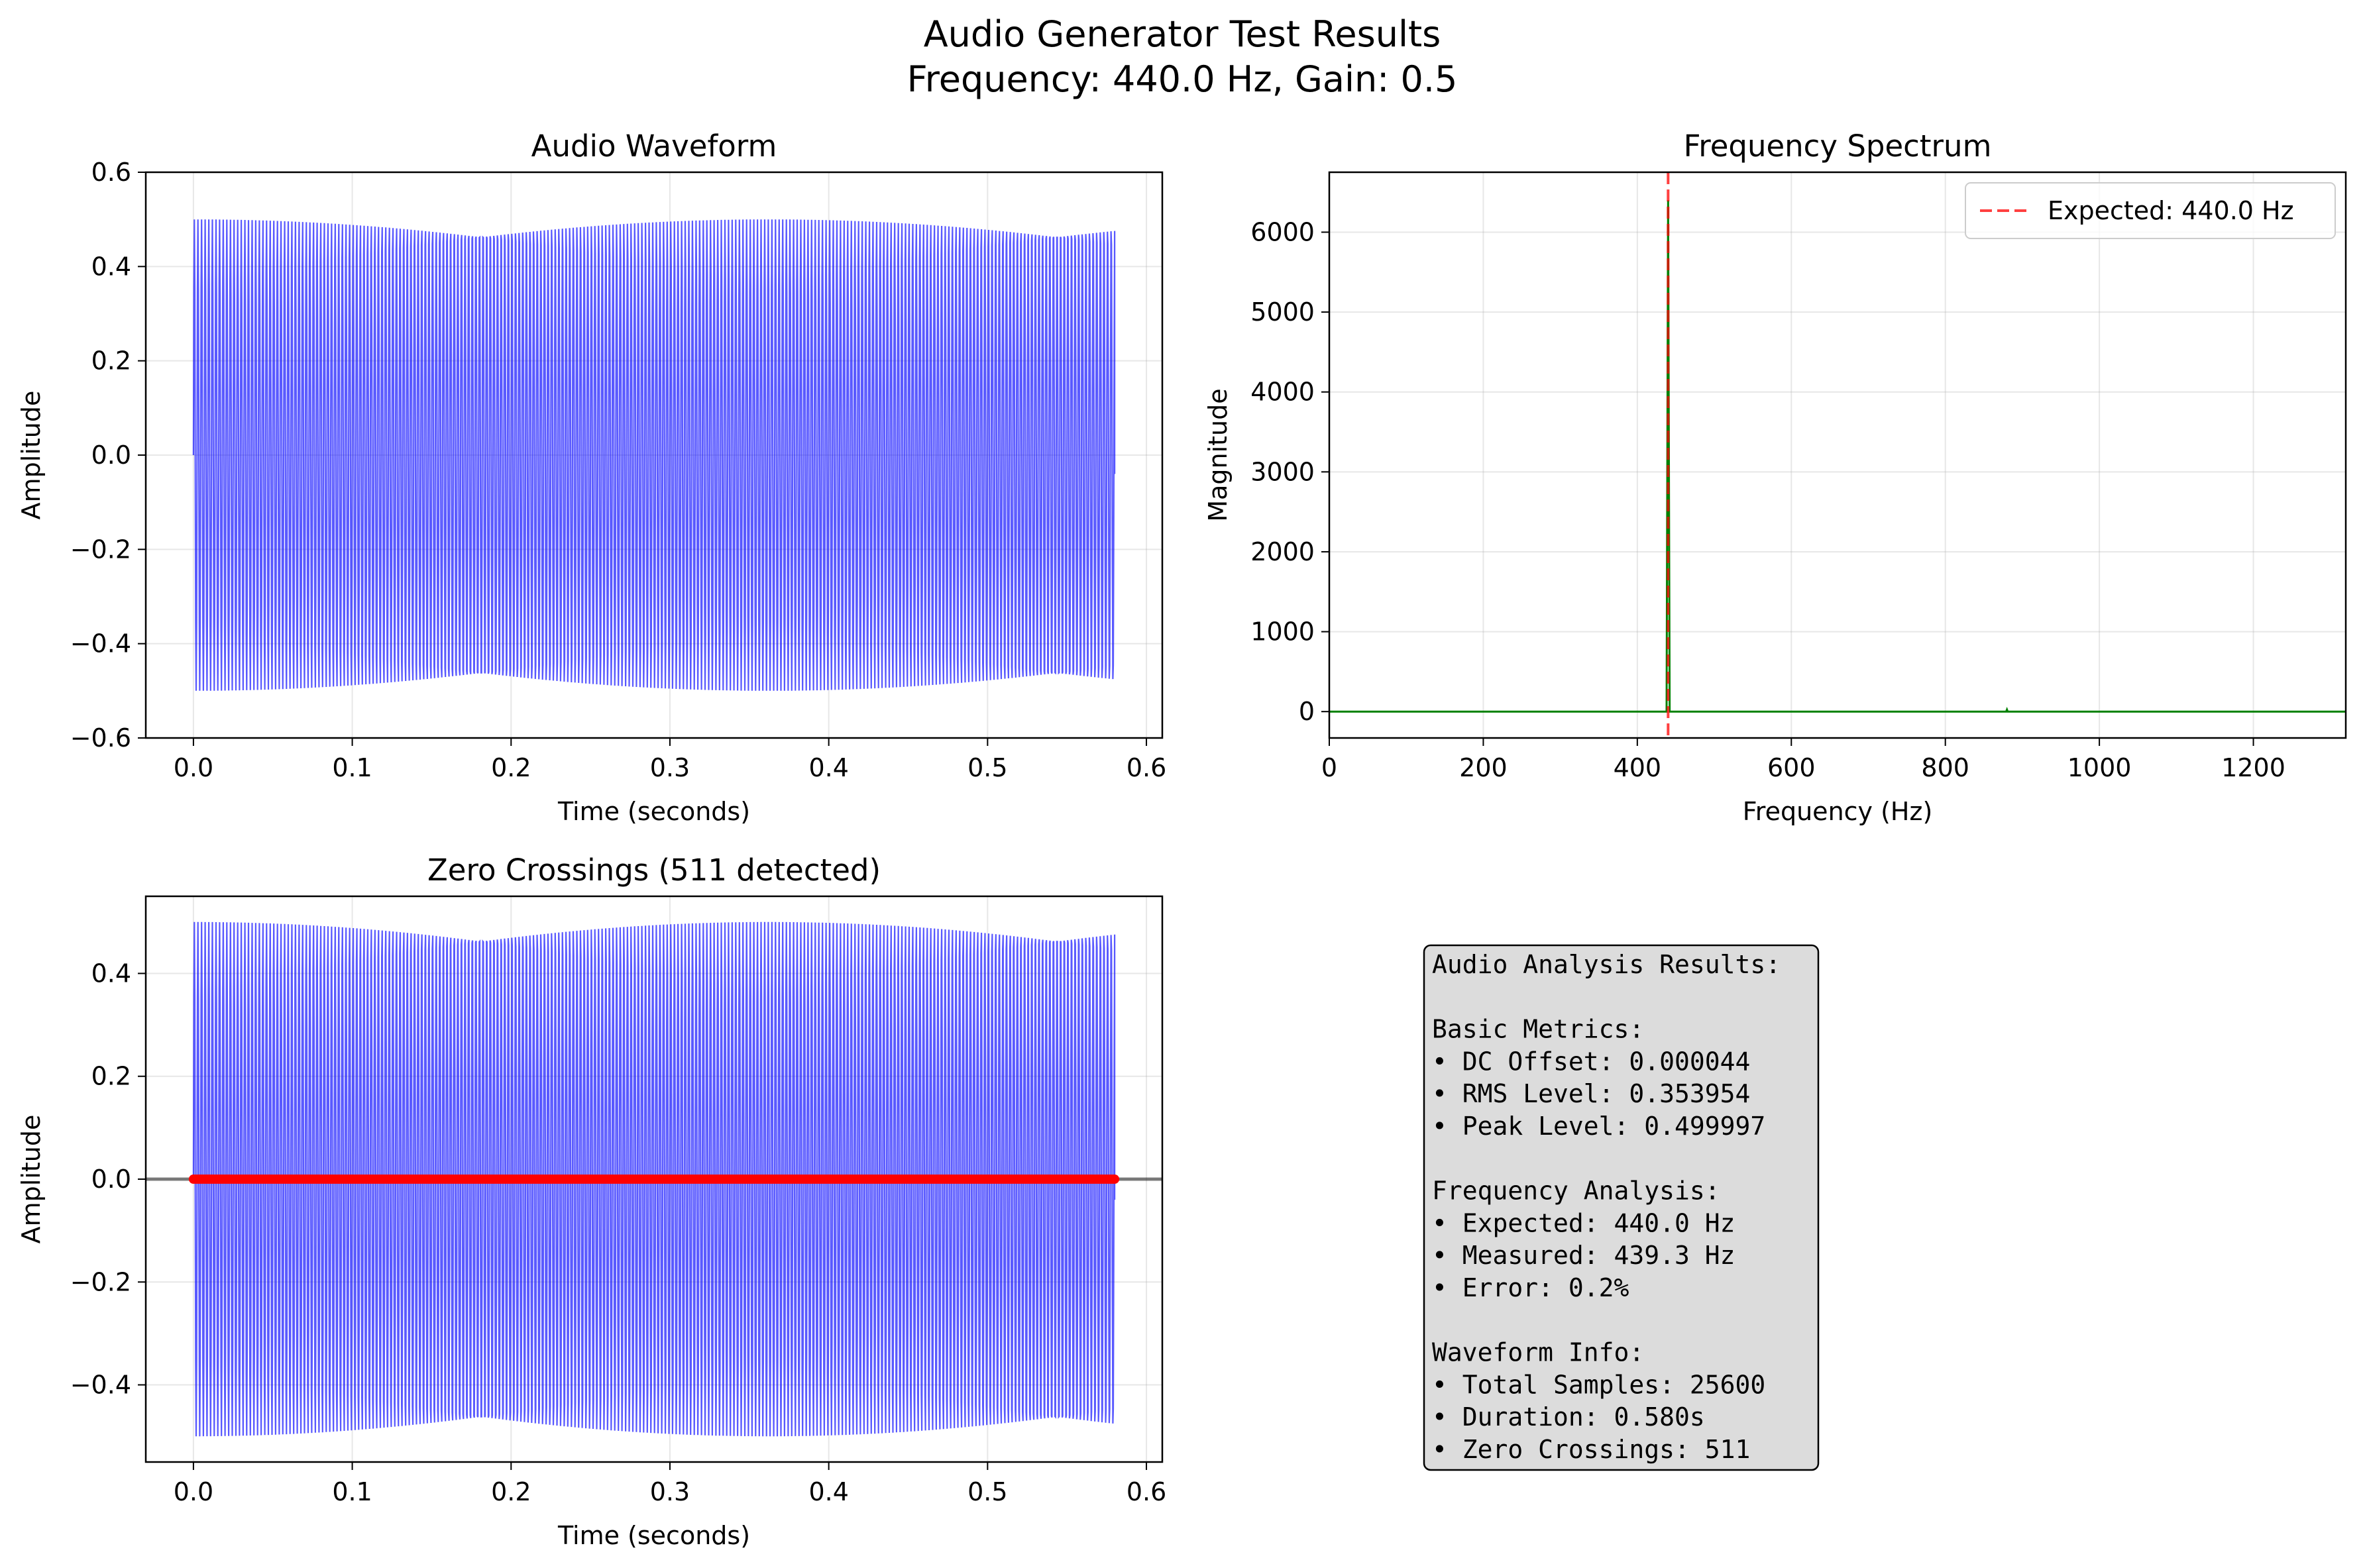 The height and width of the screenshot is (1568, 2365). I want to click on figure-subtitle: Frequency: 440.0 Hz, Gain: 0.5, so click(1182, 79).